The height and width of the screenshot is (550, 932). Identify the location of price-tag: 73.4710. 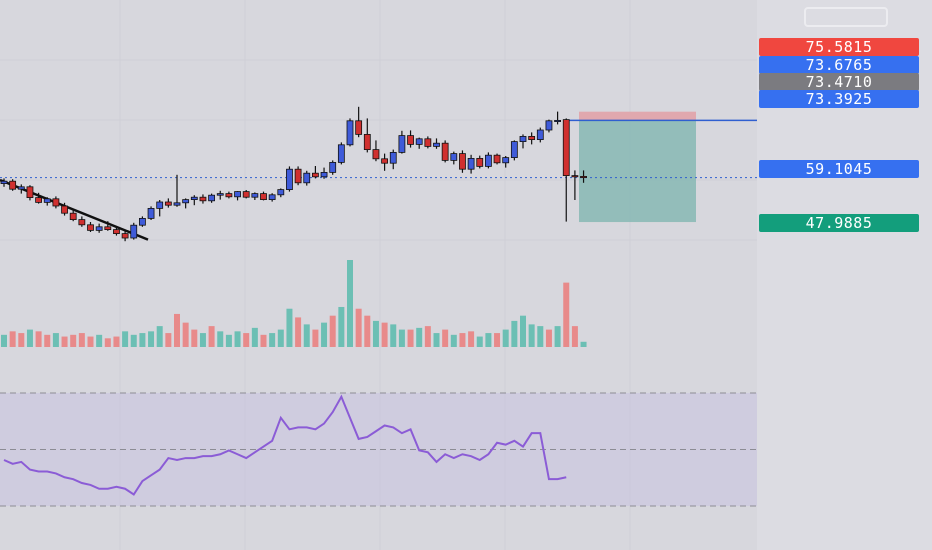
(839, 82).